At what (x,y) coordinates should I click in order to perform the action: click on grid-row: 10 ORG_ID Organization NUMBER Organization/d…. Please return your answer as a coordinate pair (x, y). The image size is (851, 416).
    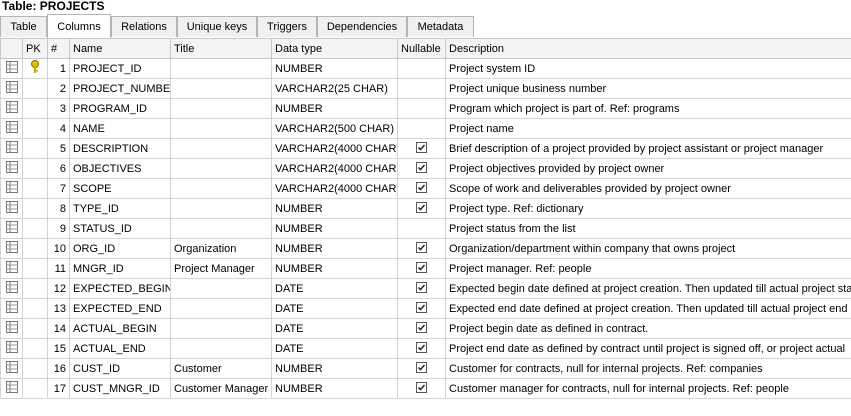
    Looking at the image, I should click on (425, 248).